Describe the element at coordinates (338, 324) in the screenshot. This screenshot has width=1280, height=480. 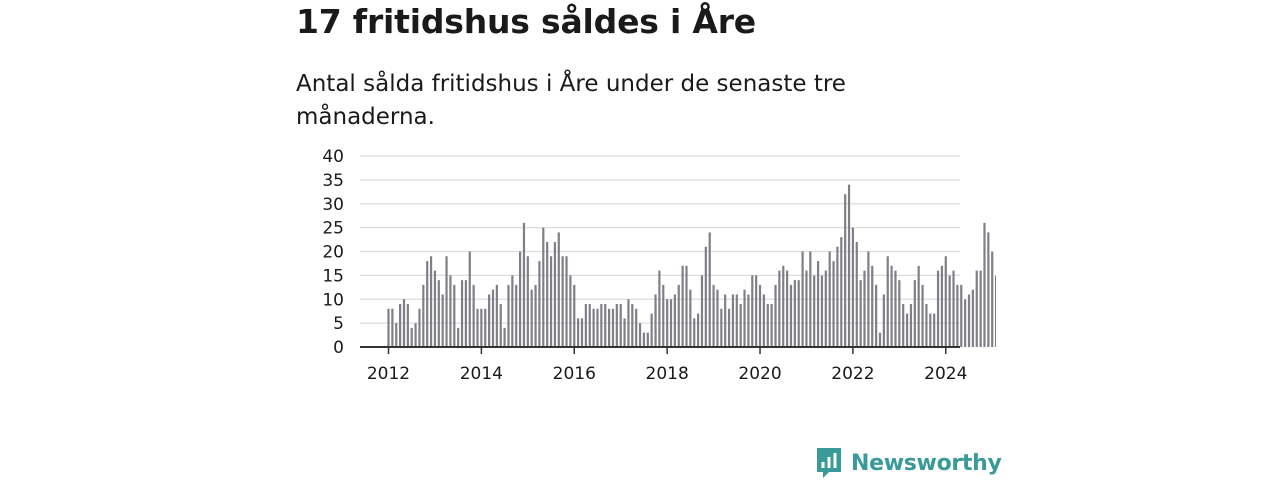
I see `y-tick-label: 5` at that location.